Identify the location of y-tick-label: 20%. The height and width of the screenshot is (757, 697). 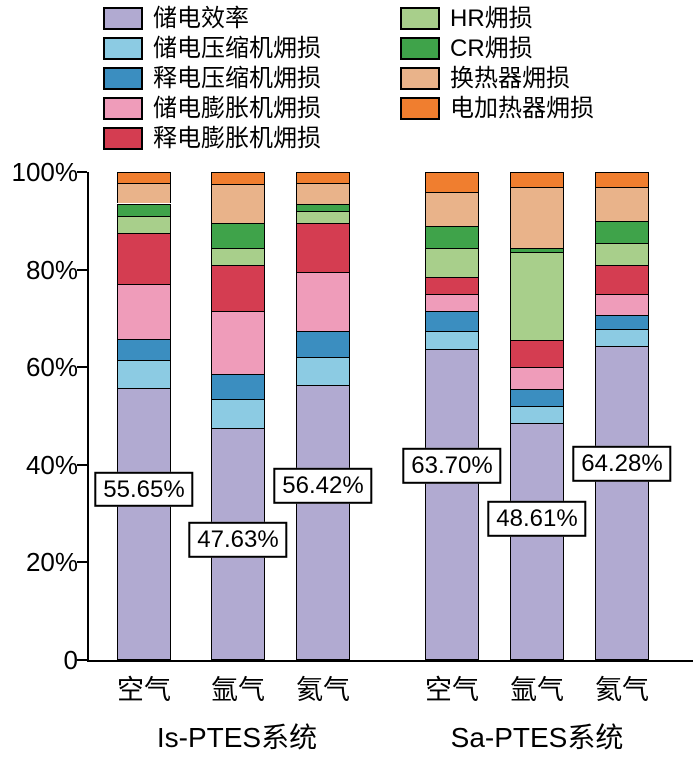
(51, 562).